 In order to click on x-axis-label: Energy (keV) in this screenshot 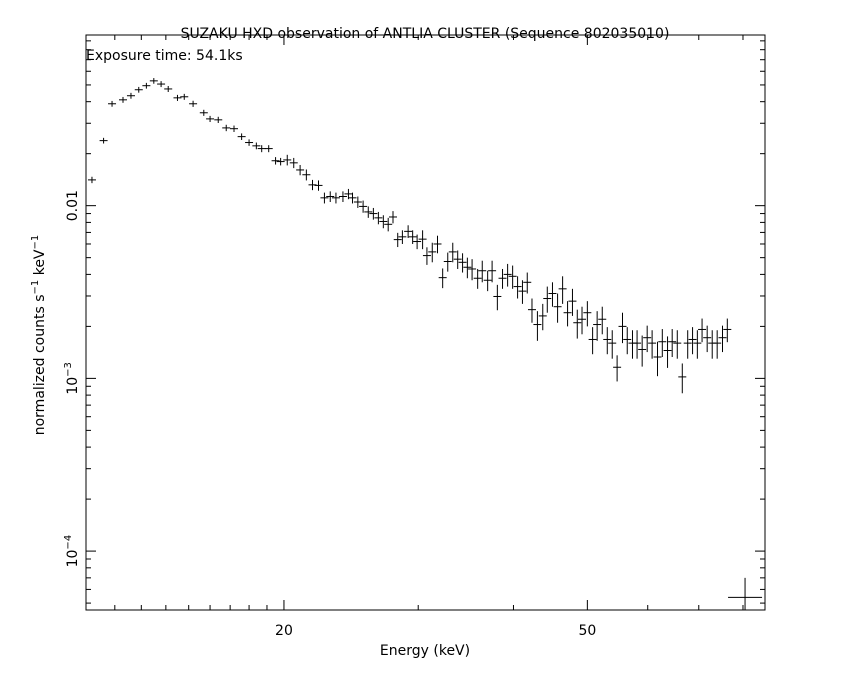, I will do `click(425, 651)`.